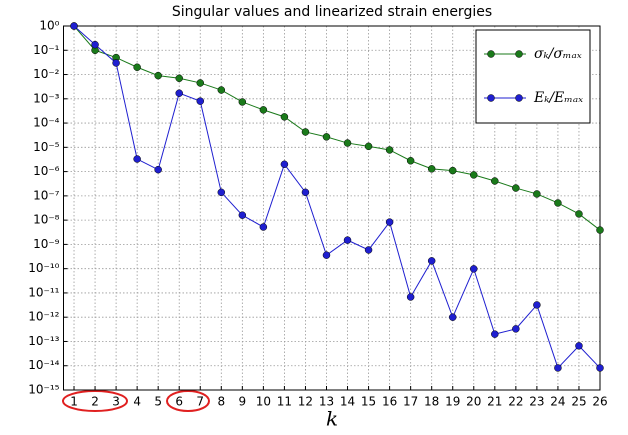  What do you see at coordinates (410, 402) in the screenshot?
I see `x-tick-label: 17` at bounding box center [410, 402].